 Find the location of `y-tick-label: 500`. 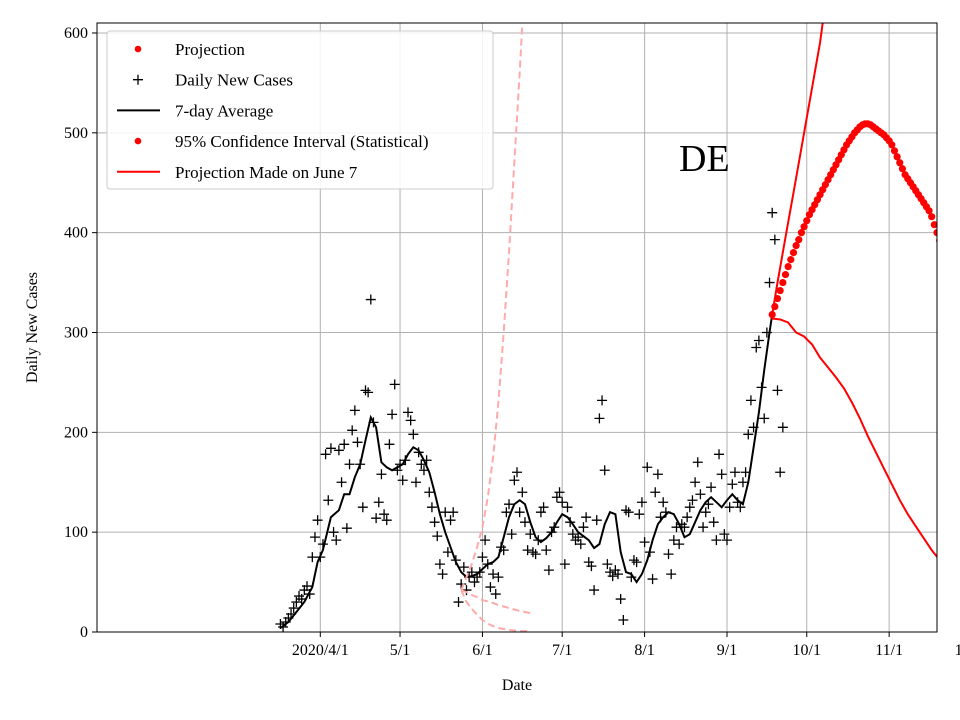

y-tick-label: 500 is located at coordinates (76, 133).